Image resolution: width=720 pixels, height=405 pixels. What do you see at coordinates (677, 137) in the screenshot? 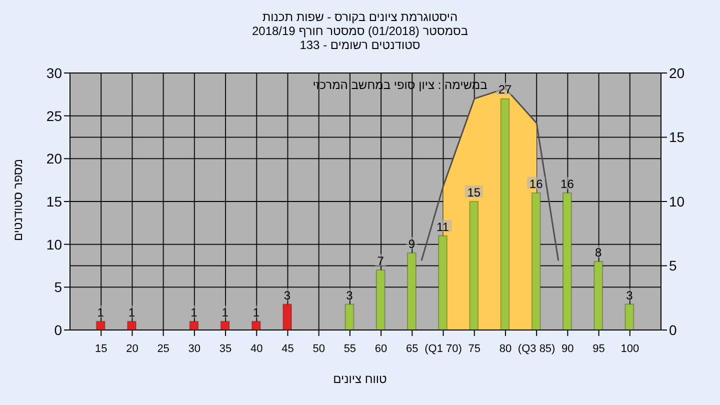
I see `y2-tick-label: 15` at bounding box center [677, 137].